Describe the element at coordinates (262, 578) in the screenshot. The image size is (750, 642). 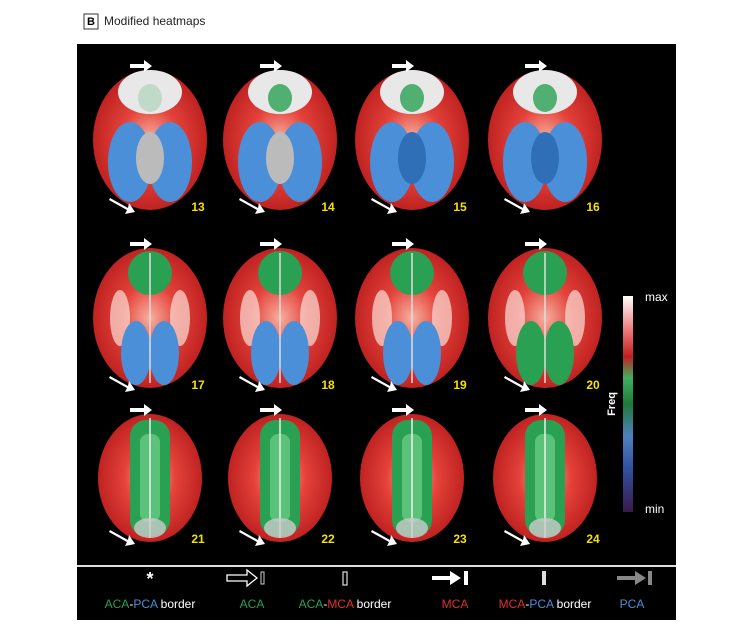
I see `legend-bar-outline` at that location.